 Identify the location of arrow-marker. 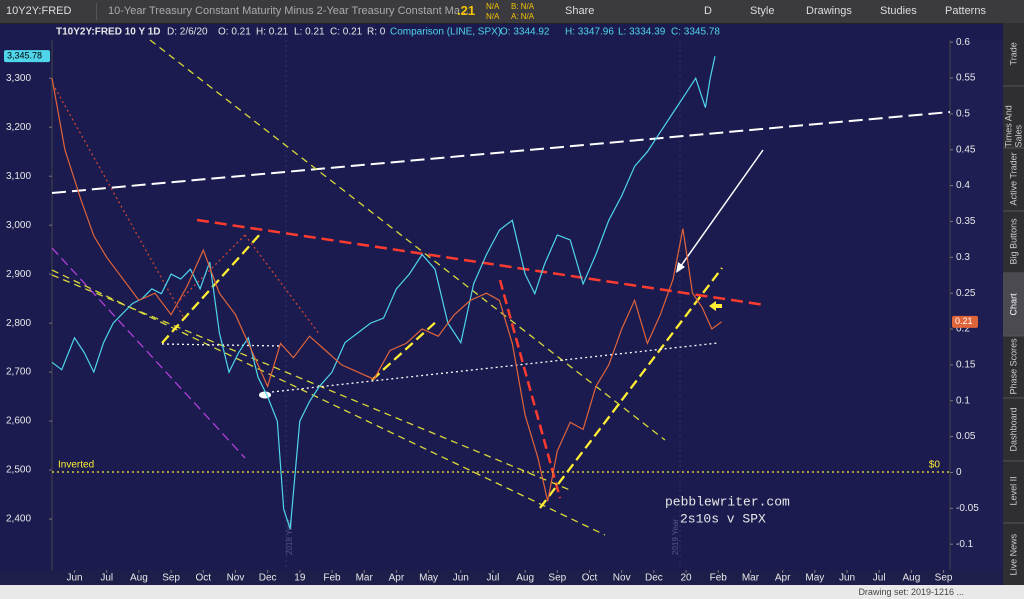
(715, 306).